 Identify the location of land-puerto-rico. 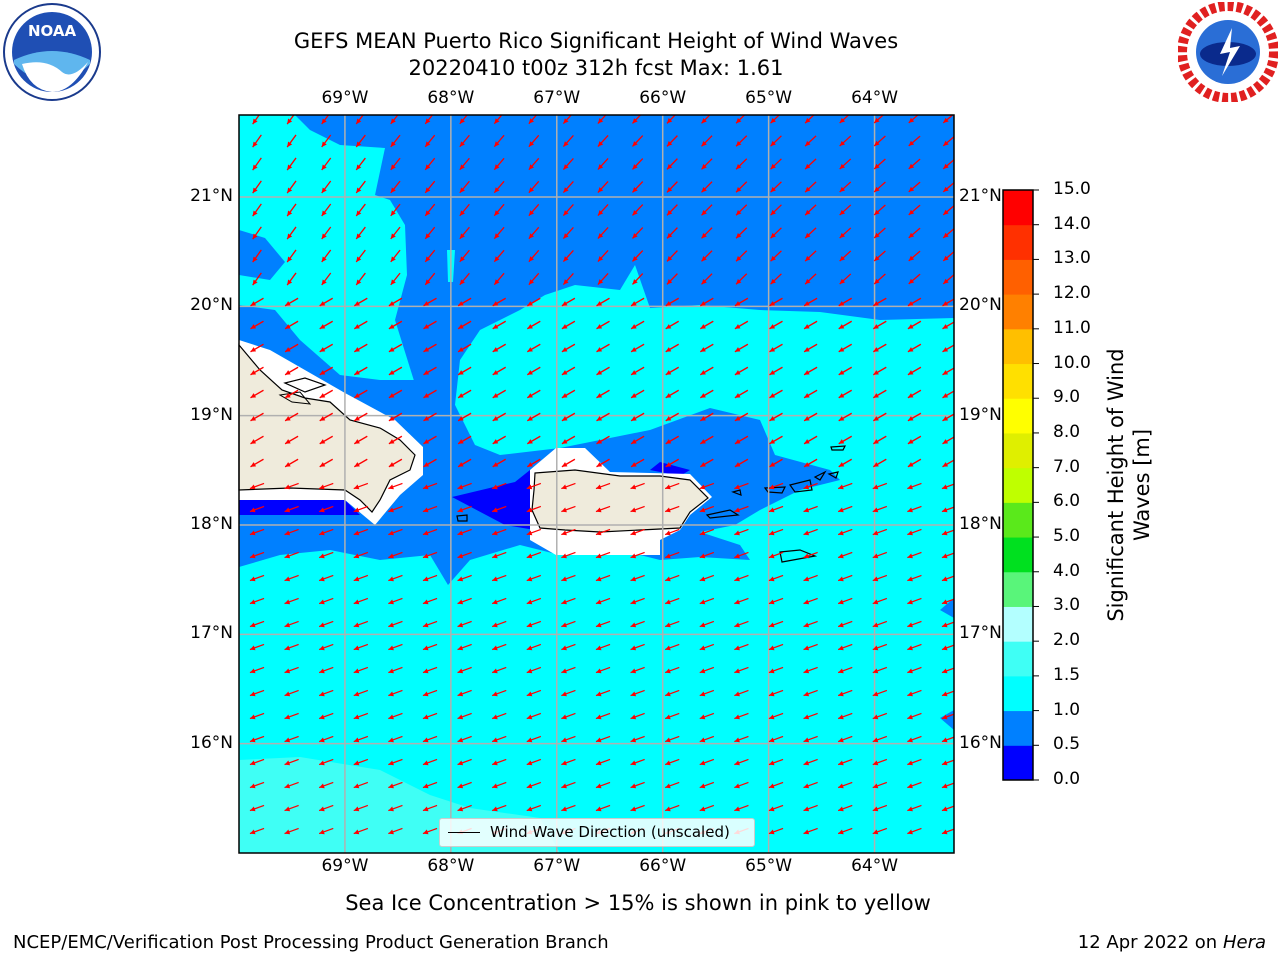
(620, 501).